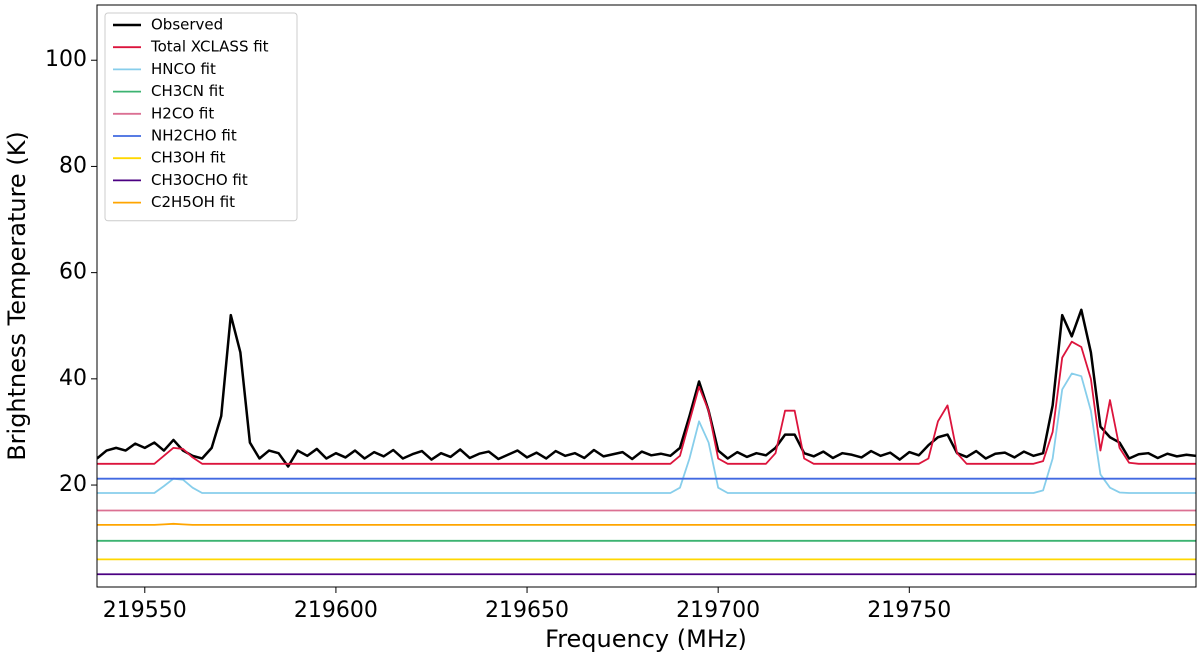  Describe the element at coordinates (182, 113) in the screenshot. I see `legend-label: H2CO fit` at that location.